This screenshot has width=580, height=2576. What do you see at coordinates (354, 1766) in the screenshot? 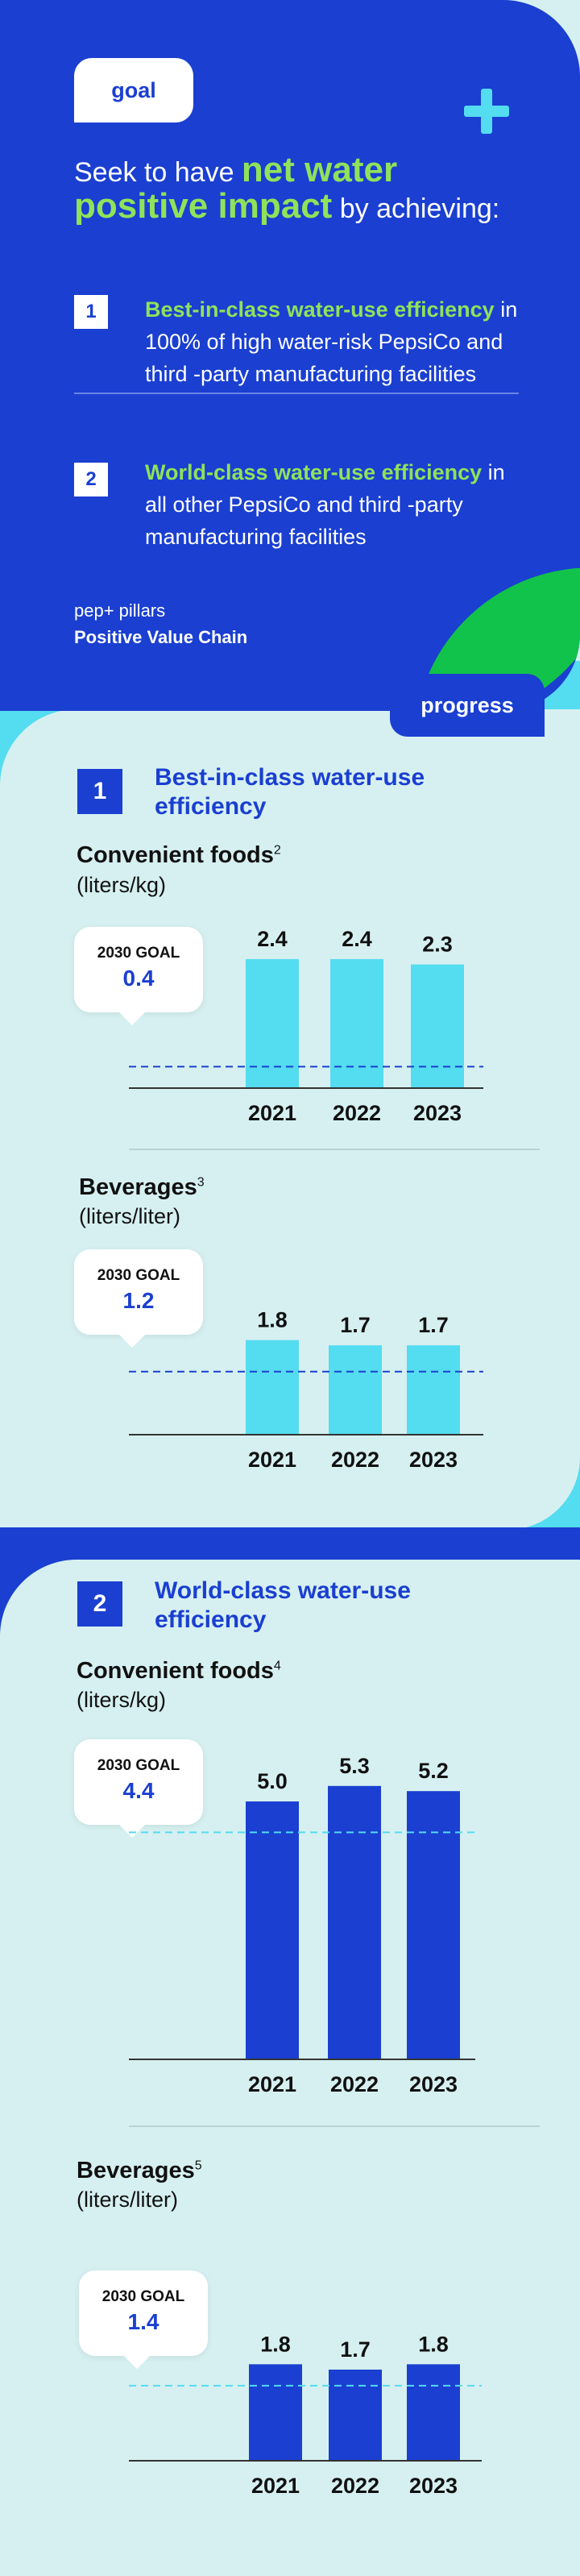
I see `data-label: 5.3` at bounding box center [354, 1766].